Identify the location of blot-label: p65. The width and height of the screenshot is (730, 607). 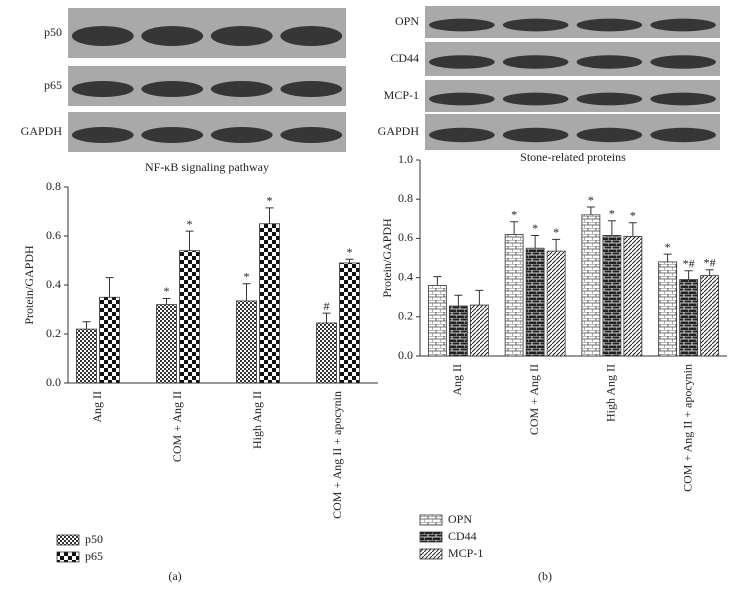
(53, 85).